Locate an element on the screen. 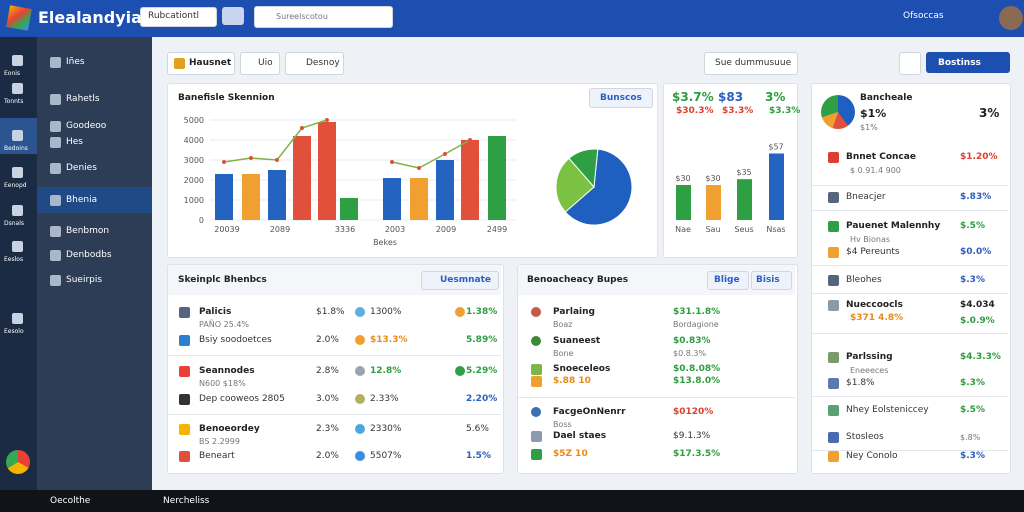 Image resolution: width=1024 pixels, height=512 pixels. filter-text: Bunscos is located at coordinates (621, 98).